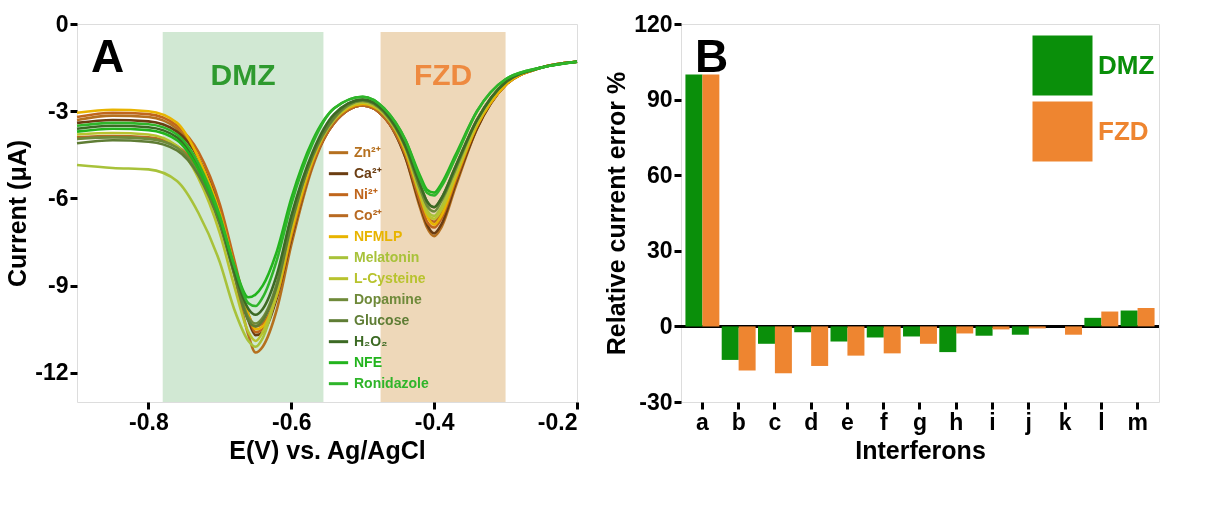  Describe the element at coordinates (434, 421) in the screenshot. I see `x-tick-label: -0.4` at that location.